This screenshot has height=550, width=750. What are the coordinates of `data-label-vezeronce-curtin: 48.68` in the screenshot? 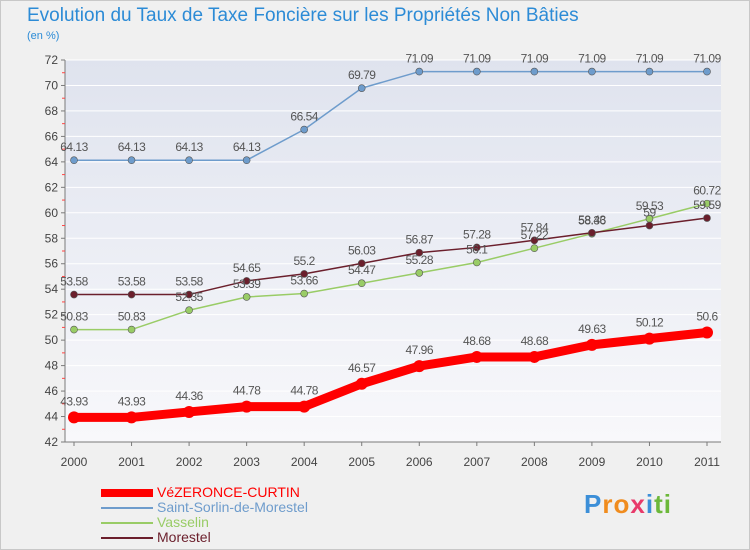 It's located at (535, 341).